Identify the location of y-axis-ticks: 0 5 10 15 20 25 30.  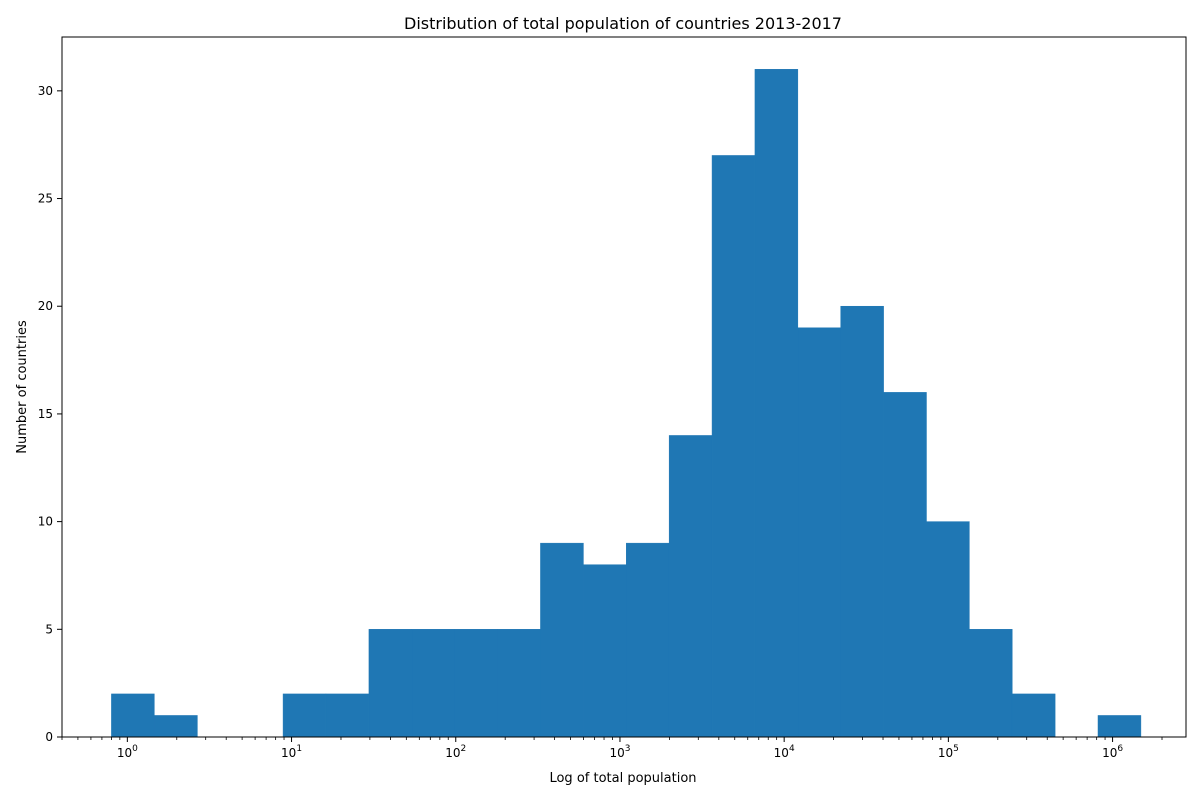
(50, 414).